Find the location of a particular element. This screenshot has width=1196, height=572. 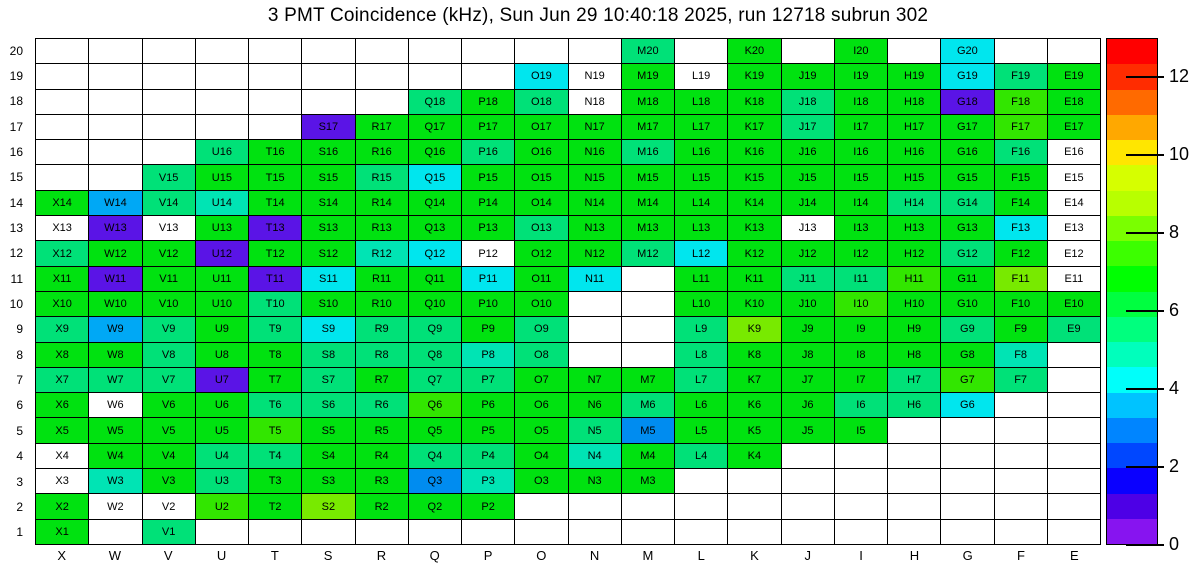

grid-cell: U8 is located at coordinates (221, 354).